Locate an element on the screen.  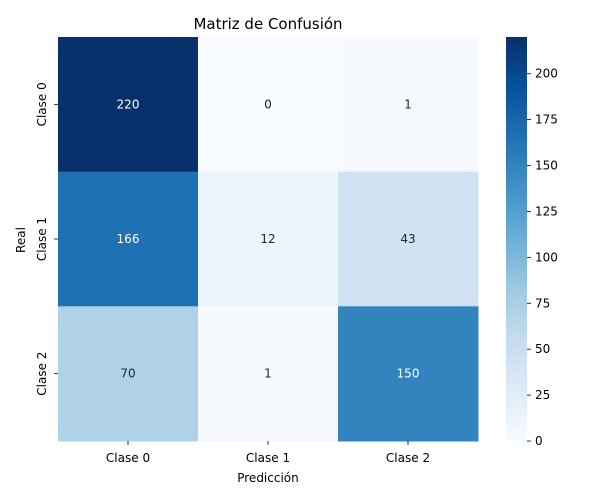
chart-title: Matriz de Confusión is located at coordinates (267, 24).